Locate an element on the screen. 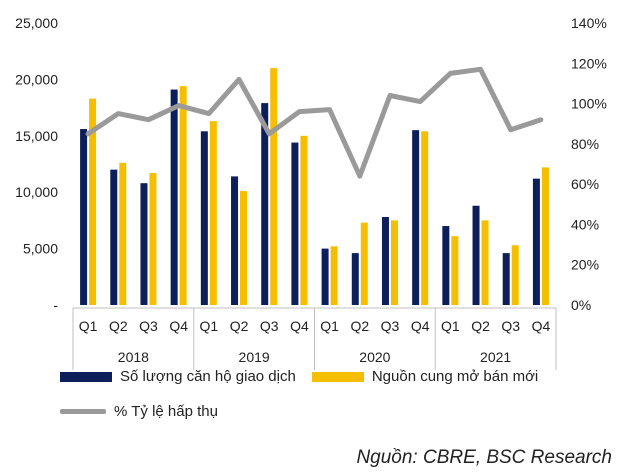 The width and height of the screenshot is (622, 475). legend-label-units-sold: Số lượng căn hộ giao dịch is located at coordinates (208, 376).